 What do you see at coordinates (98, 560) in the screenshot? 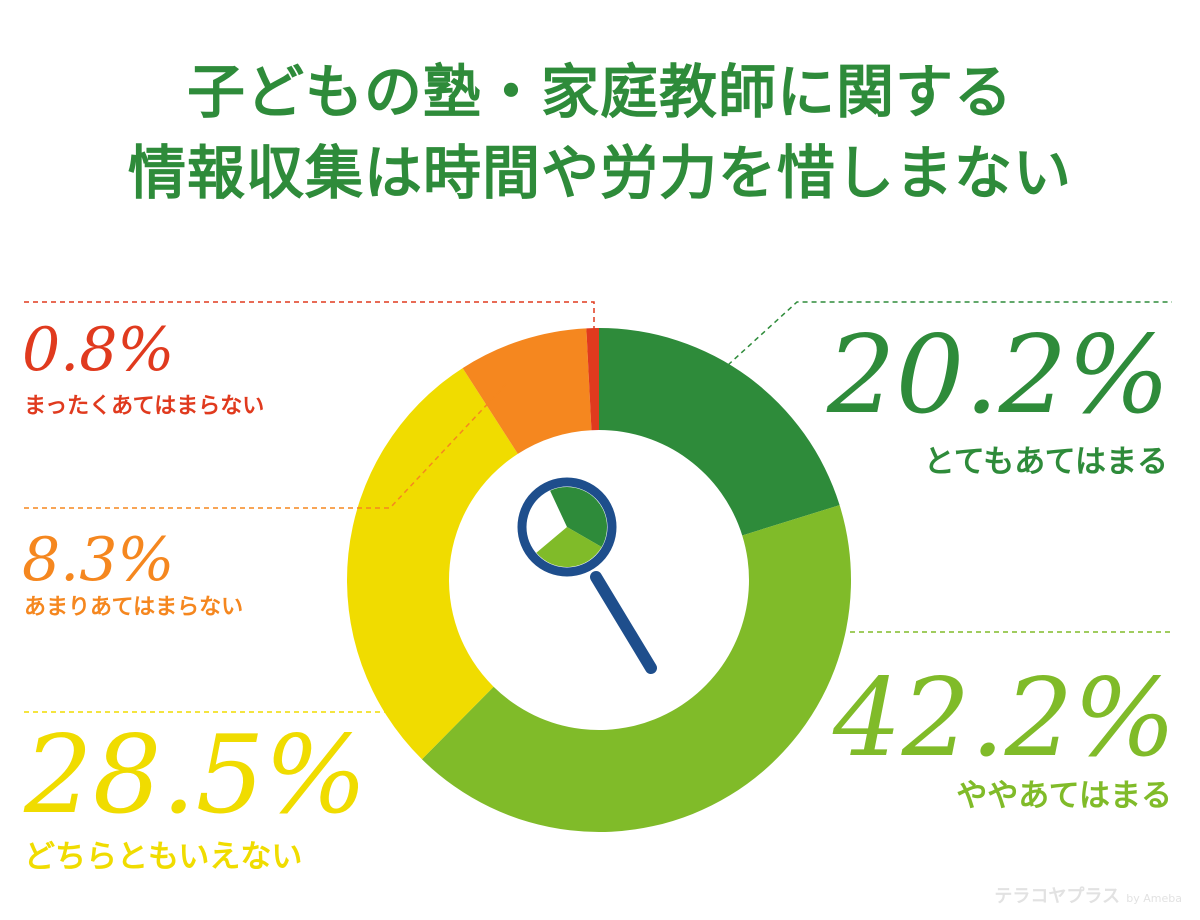
I see `value-label-3: 8.3%` at bounding box center [98, 560].